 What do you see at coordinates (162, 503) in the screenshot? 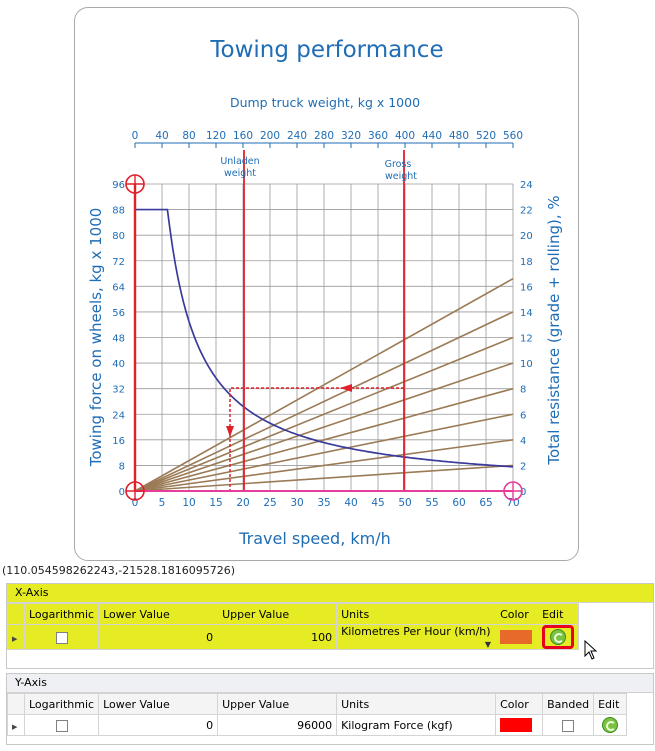
I see `bottom-tick-label: 5` at bounding box center [162, 503].